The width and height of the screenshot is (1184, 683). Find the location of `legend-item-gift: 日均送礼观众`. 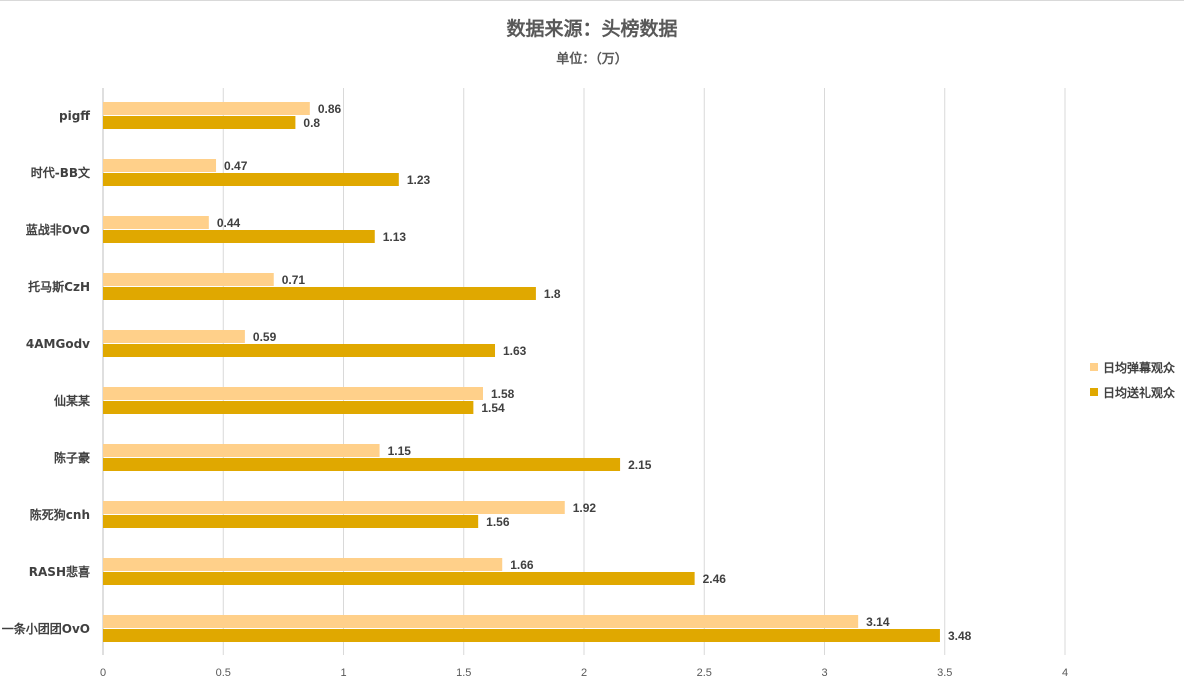

legend-item-gift: 日均送礼观众 is located at coordinates (1132, 392).